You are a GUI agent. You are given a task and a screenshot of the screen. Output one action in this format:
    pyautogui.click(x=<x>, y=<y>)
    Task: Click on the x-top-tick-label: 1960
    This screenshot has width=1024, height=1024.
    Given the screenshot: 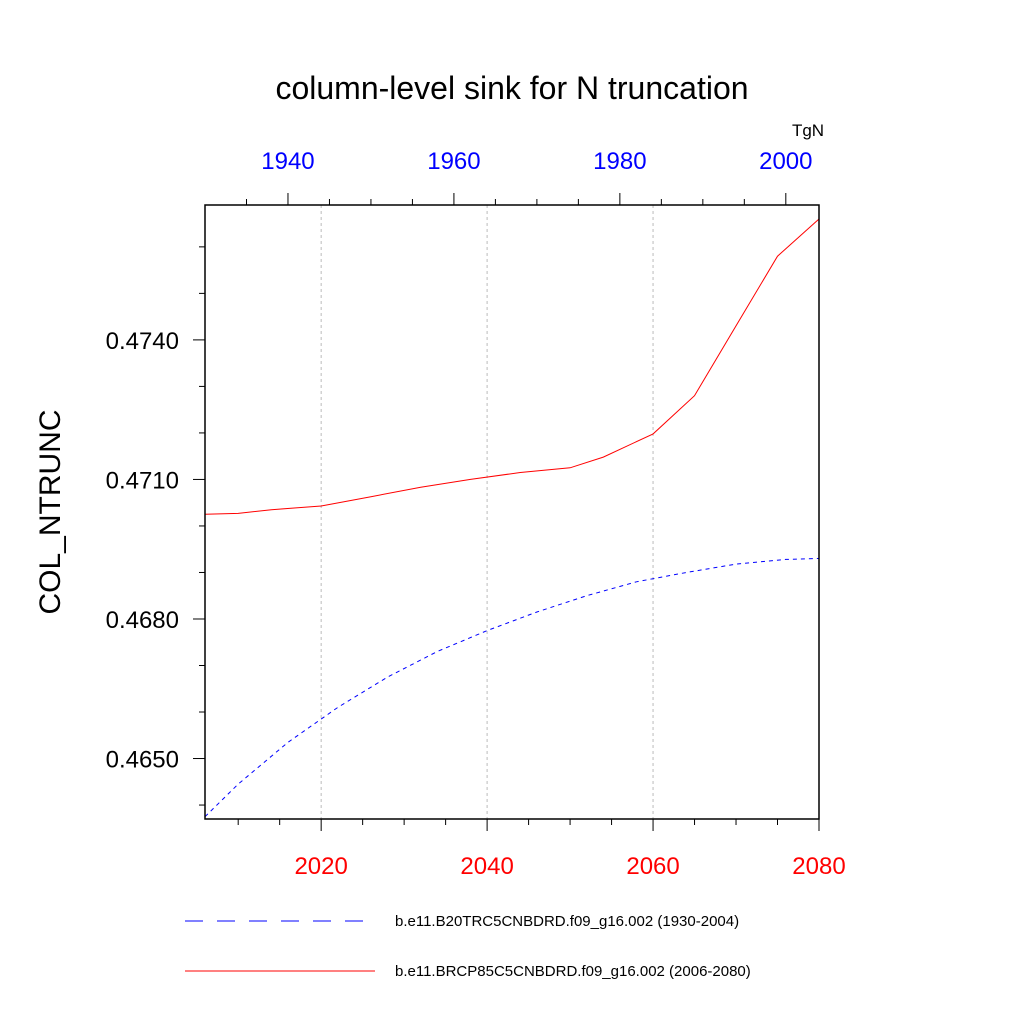 What is the action you would take?
    pyautogui.click(x=453, y=161)
    